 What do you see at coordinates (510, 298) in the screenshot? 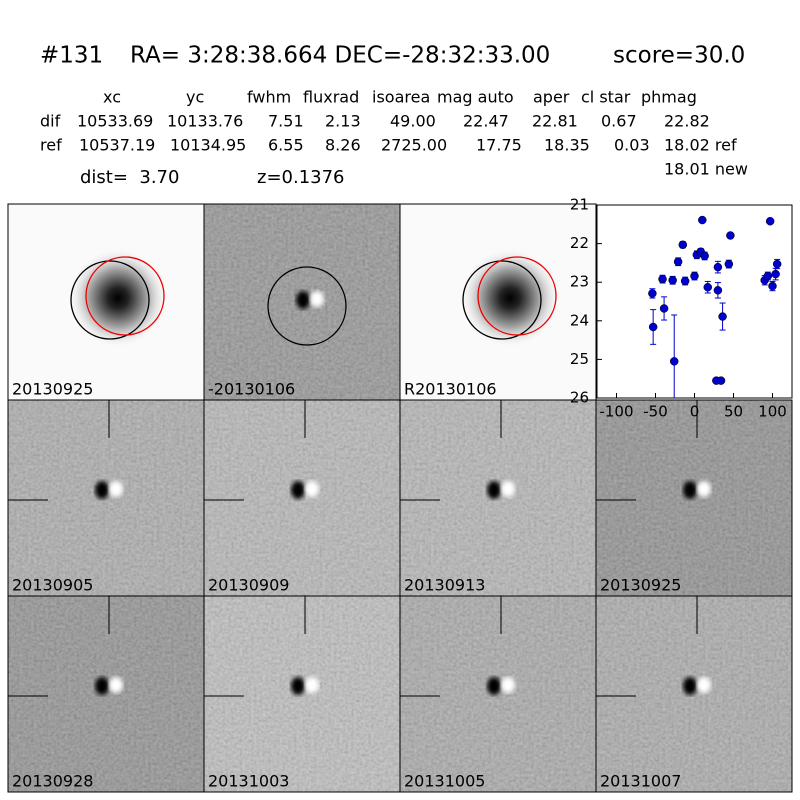
I see `source` at bounding box center [510, 298].